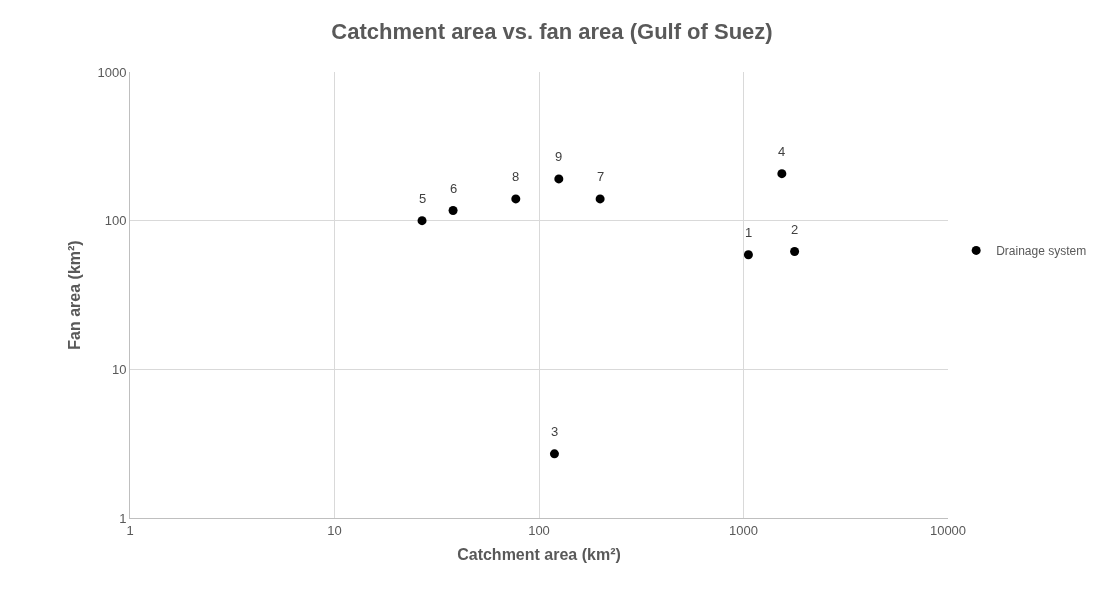  Describe the element at coordinates (743, 530) in the screenshot. I see `x-tick-label: 1000` at that location.